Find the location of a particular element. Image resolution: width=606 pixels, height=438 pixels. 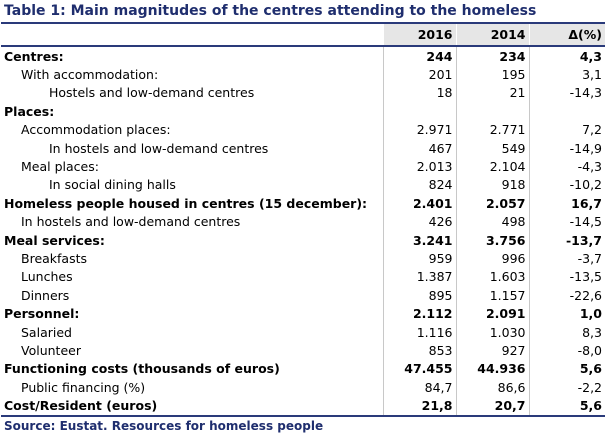

value-2014: 2.057 is located at coordinates (492, 203).